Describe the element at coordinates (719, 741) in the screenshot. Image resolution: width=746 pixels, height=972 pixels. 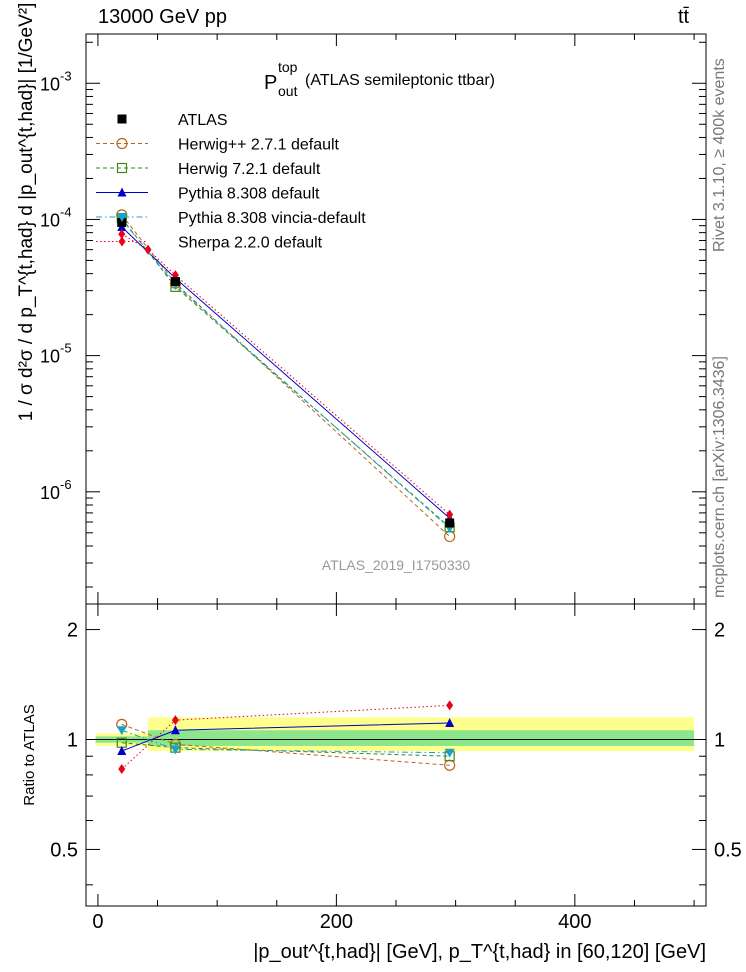
I see `ratio-y-tick-label-right: 1` at that location.